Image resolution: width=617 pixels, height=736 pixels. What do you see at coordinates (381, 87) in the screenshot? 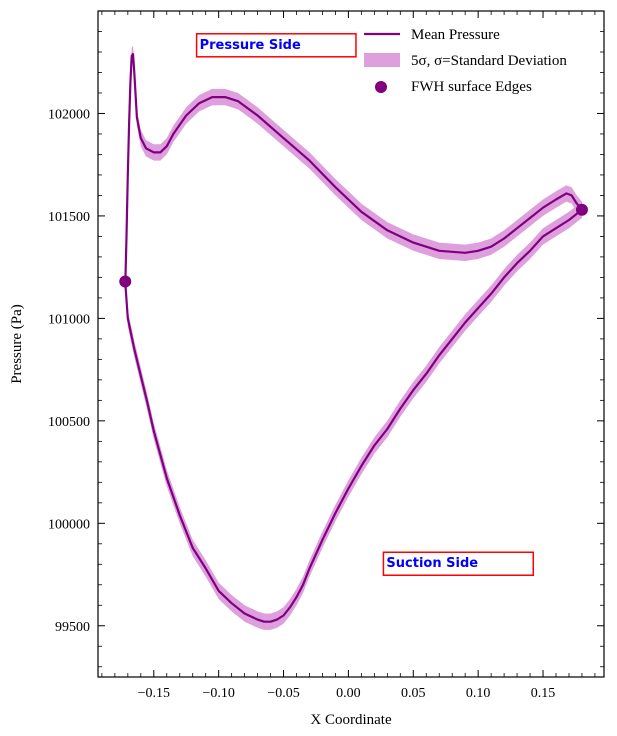
I see `legend-swatch-dot` at bounding box center [381, 87].